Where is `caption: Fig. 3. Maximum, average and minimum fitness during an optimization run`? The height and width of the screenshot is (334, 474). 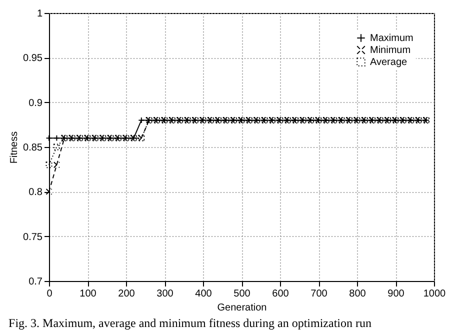
caption: Fig. 3. Maximum, average and minimum fitness during an optimization run is located at coordinates (190, 323).